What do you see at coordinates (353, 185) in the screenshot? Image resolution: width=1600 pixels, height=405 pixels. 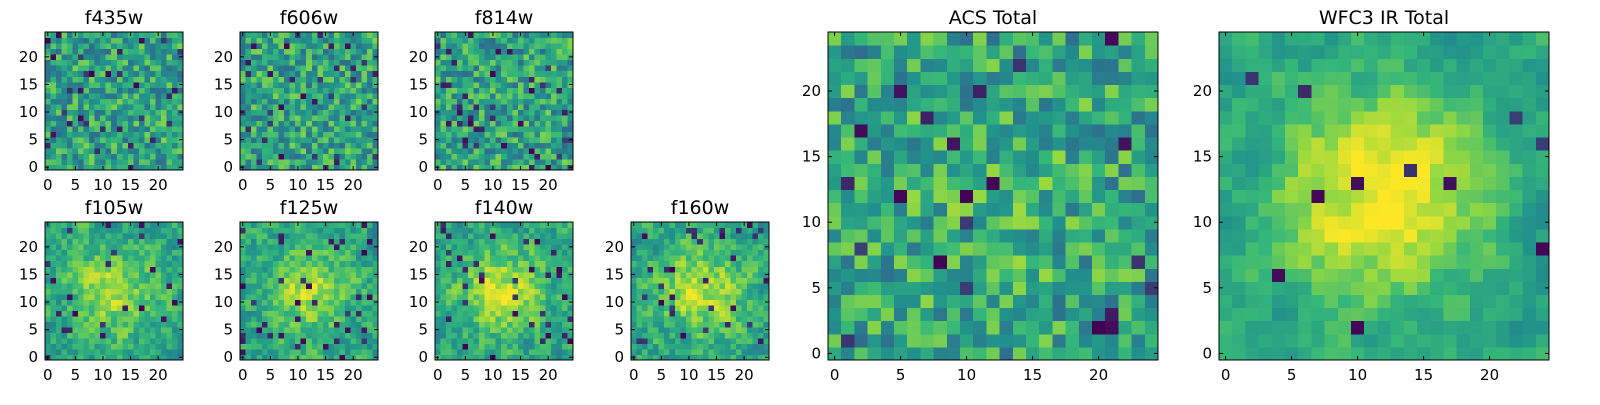 I see `x-tick-label: 20` at bounding box center [353, 185].